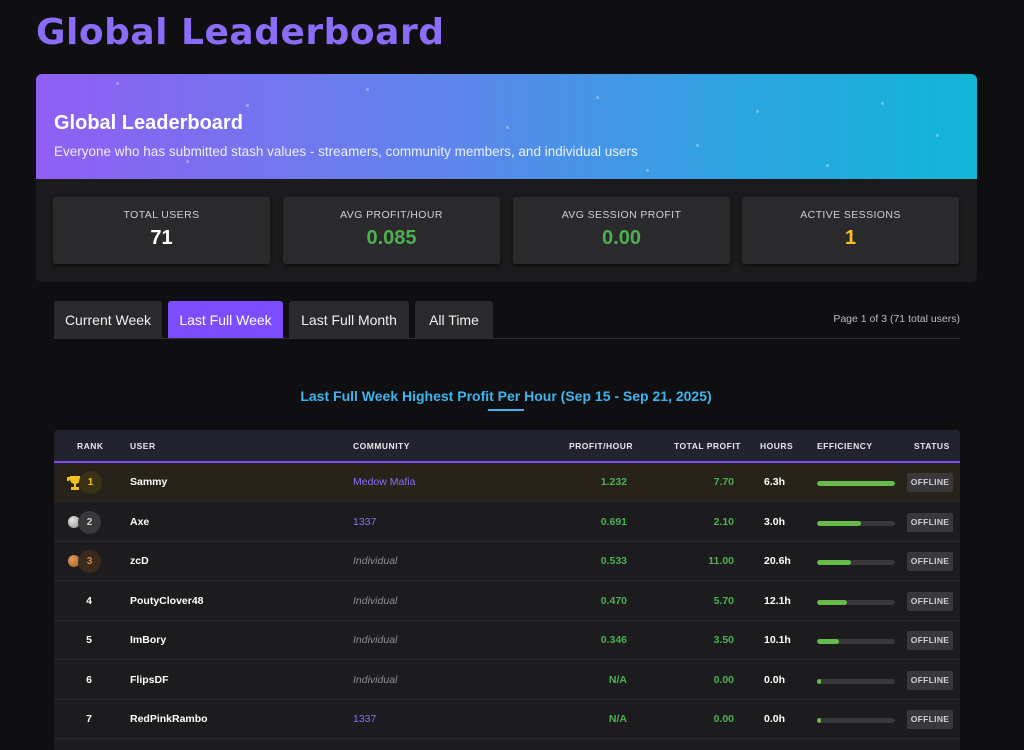 The width and height of the screenshot is (1024, 750). Describe the element at coordinates (74, 521) in the screenshot. I see `silver-medal-icon` at that location.